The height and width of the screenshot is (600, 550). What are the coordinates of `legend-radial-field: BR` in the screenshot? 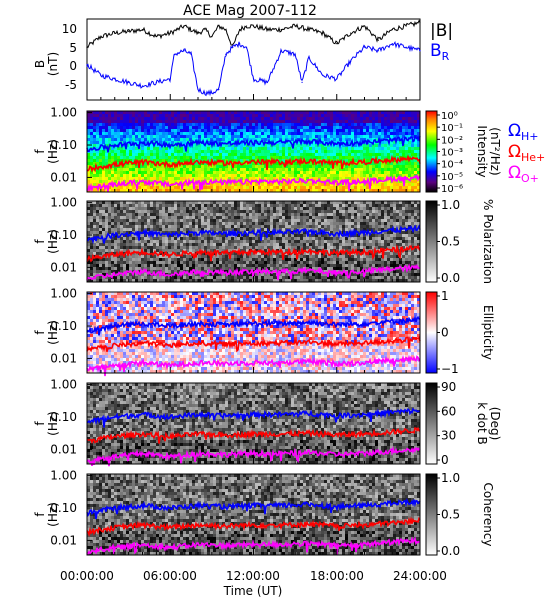 It's located at (440, 52).